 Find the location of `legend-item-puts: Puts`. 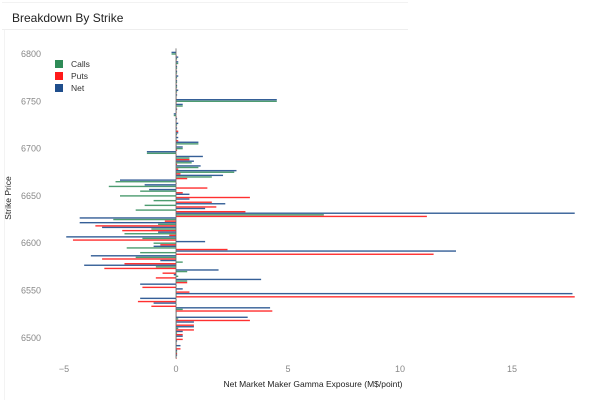

legend-item-puts: Puts is located at coordinates (71, 76).